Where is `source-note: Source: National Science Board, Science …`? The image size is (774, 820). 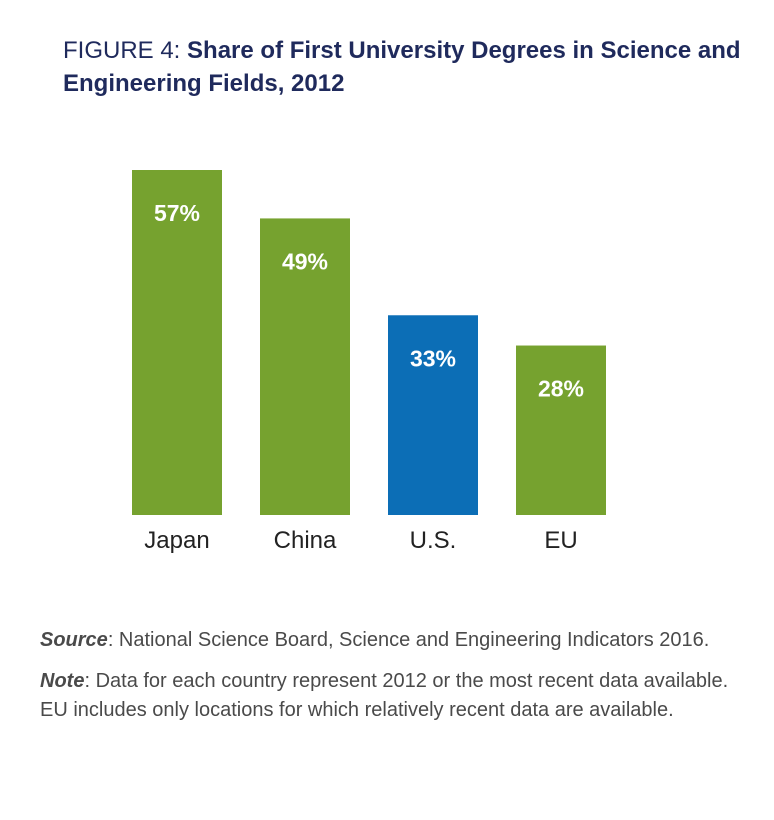 source-note: Source: National Science Board, Science … is located at coordinates (390, 640).